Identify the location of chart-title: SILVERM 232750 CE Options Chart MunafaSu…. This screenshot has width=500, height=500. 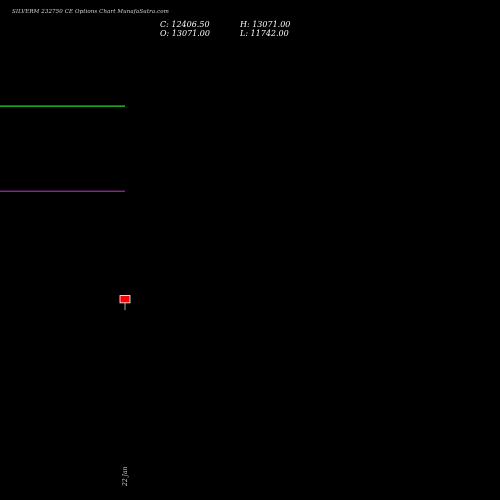
(90, 12).